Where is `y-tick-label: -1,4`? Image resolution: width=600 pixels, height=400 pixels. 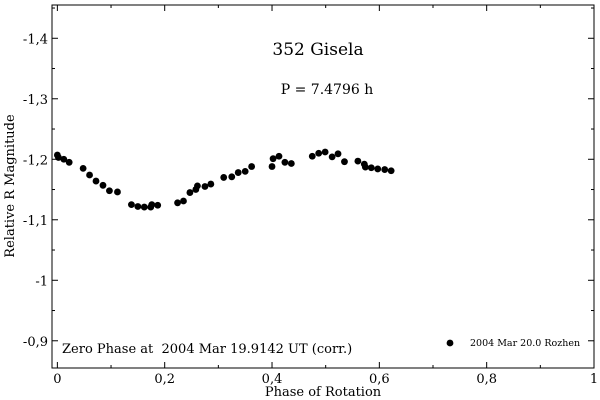
y-tick-label: -1,4 is located at coordinates (35, 39).